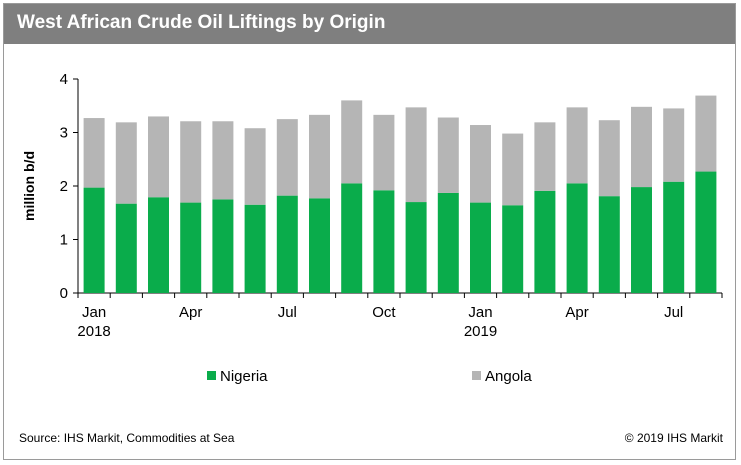 This screenshot has height=465, width=741. What do you see at coordinates (244, 376) in the screenshot?
I see `legend-label-nigeria: Nigeria` at bounding box center [244, 376].